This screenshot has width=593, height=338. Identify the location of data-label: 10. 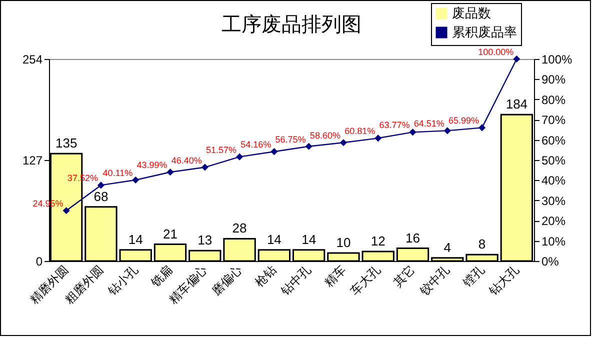
(343, 242).